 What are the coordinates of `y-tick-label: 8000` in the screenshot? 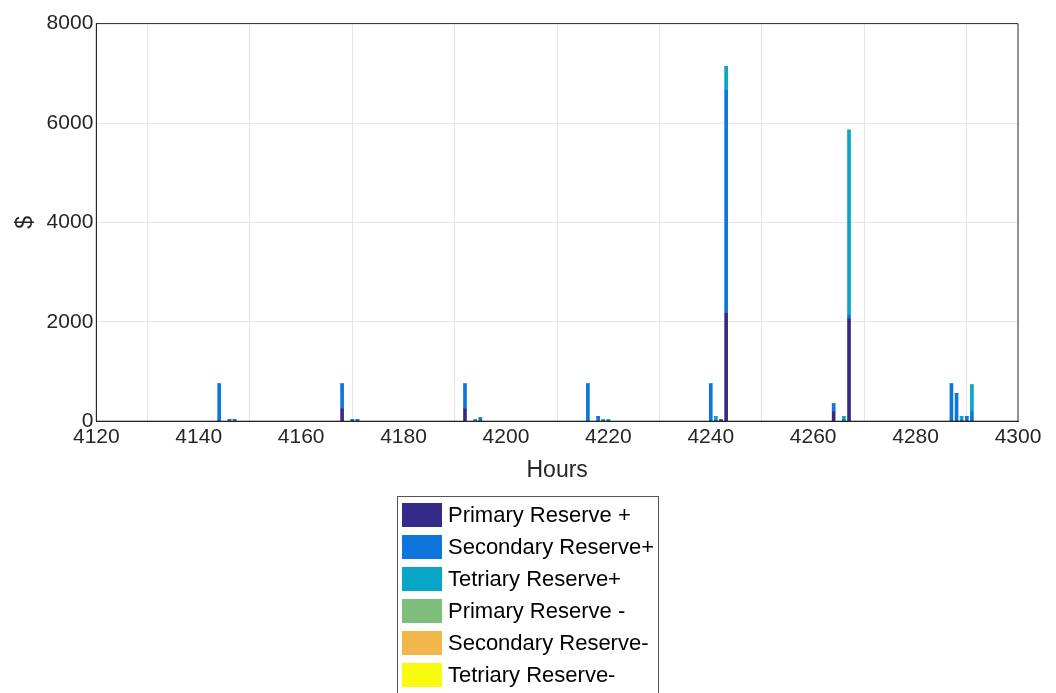 It's located at (70, 22).